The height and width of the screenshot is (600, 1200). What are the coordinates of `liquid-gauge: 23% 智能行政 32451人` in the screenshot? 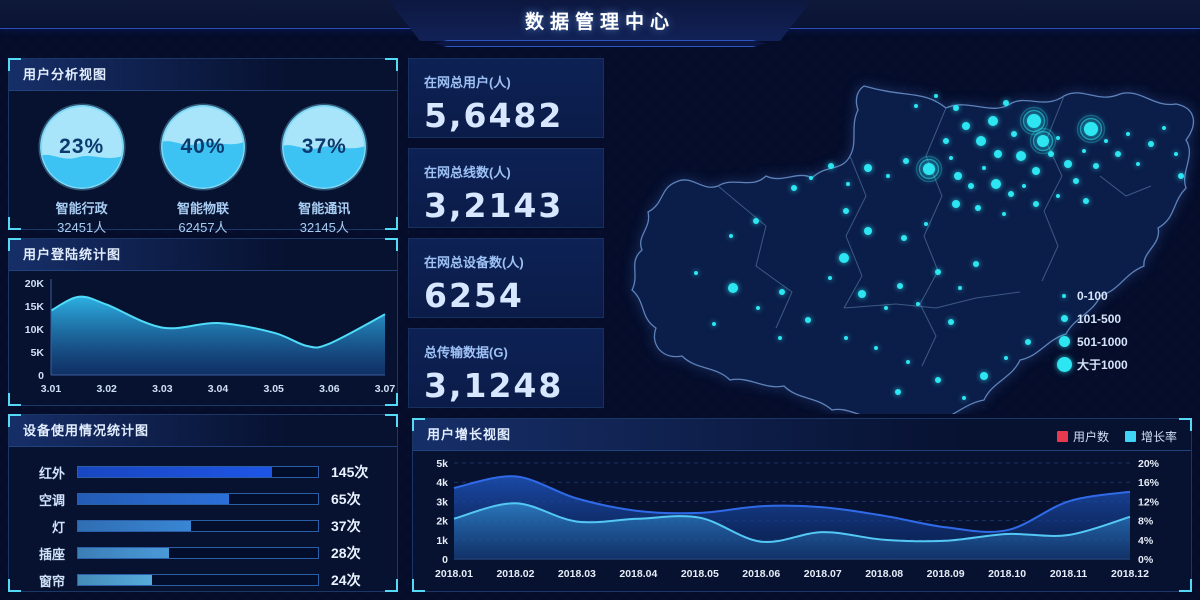 It's located at (82, 169).